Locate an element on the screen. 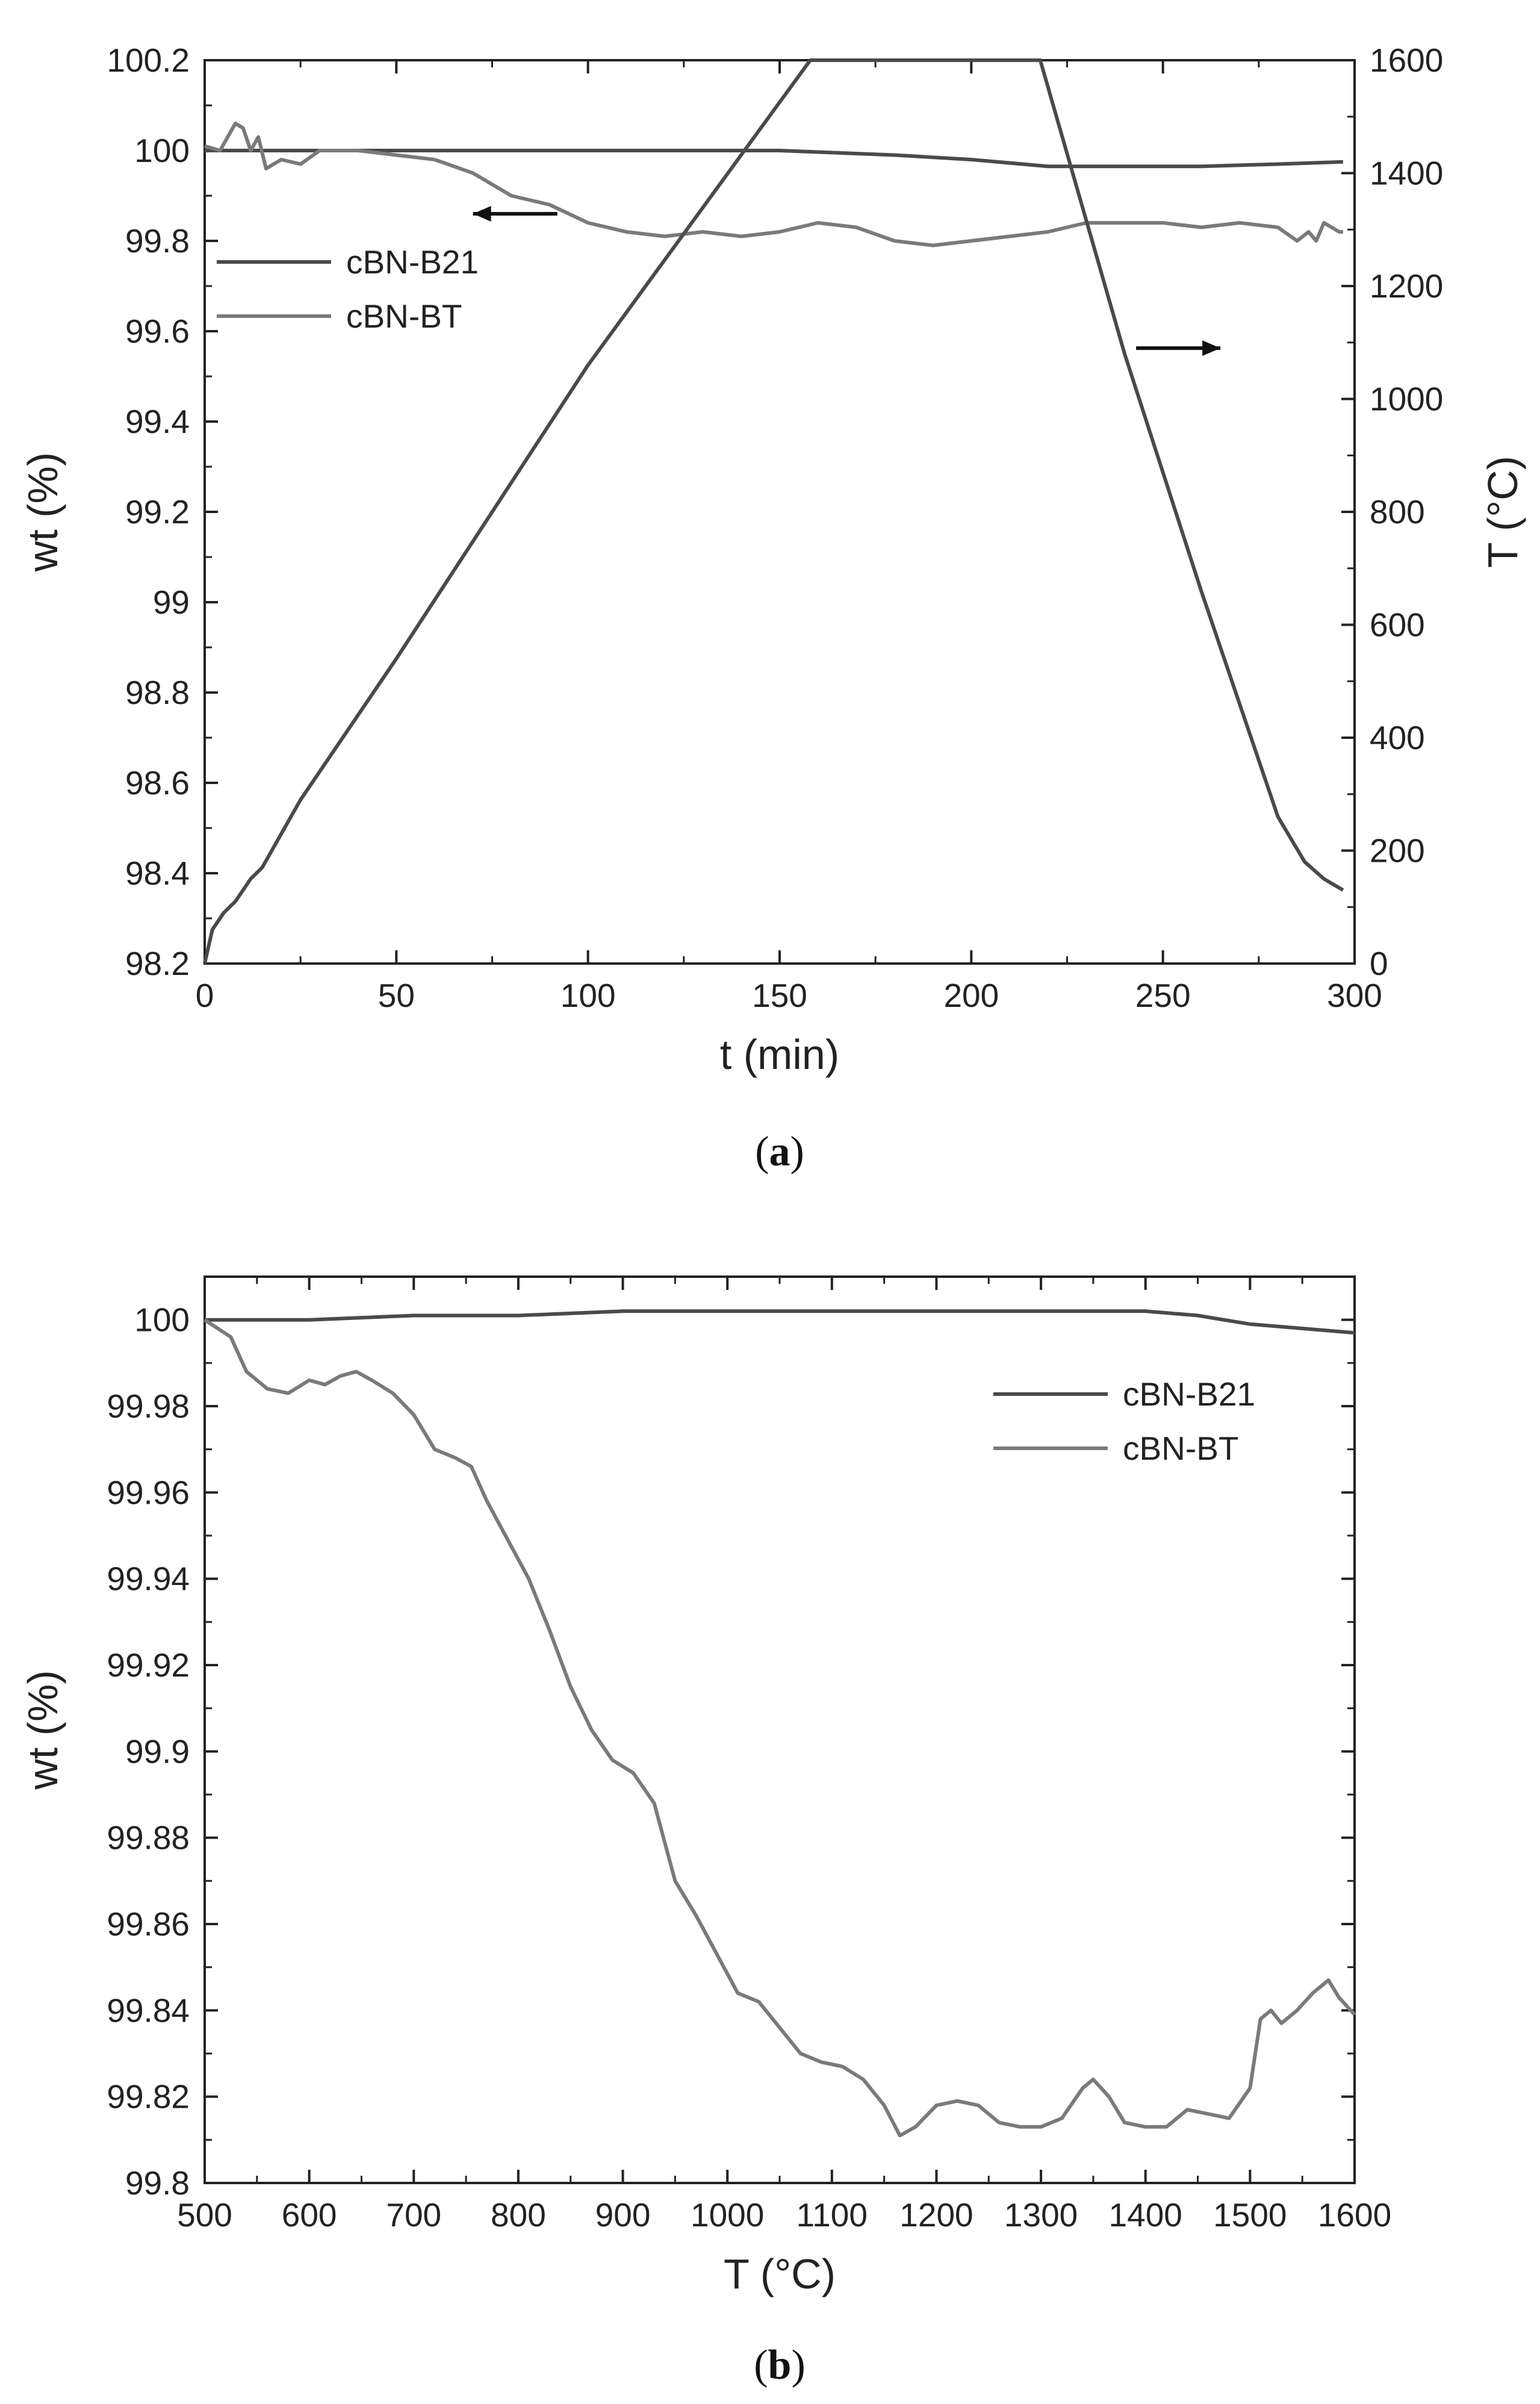  y-tick-label: 99.94 is located at coordinates (148, 1579).